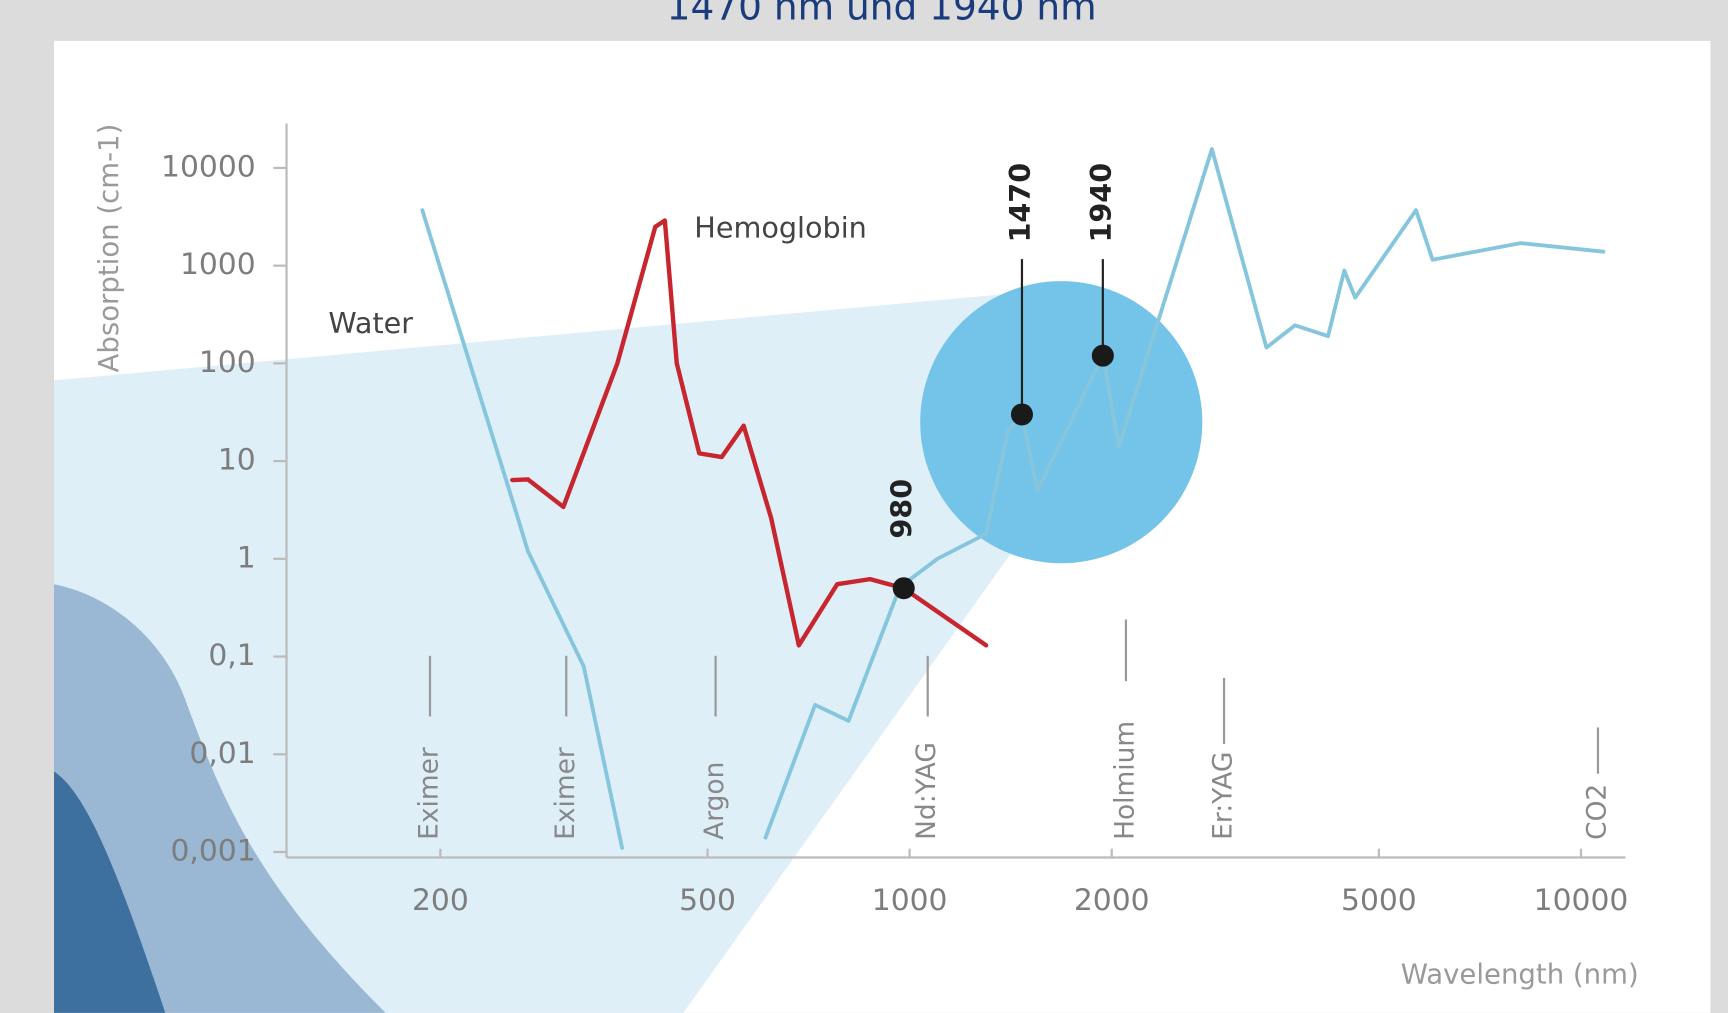 Image resolution: width=1728 pixels, height=1013 pixels. Describe the element at coordinates (213, 850) in the screenshot. I see `y-tick-label: 0,001` at that location.